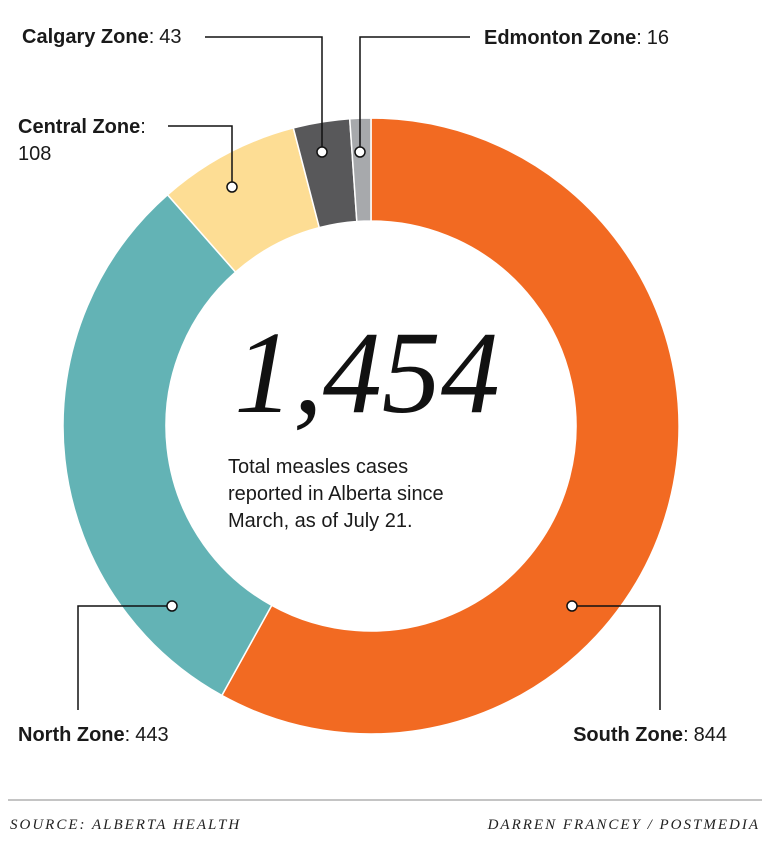  I want to click on annotation-line: March, as of July 21., so click(320, 521).